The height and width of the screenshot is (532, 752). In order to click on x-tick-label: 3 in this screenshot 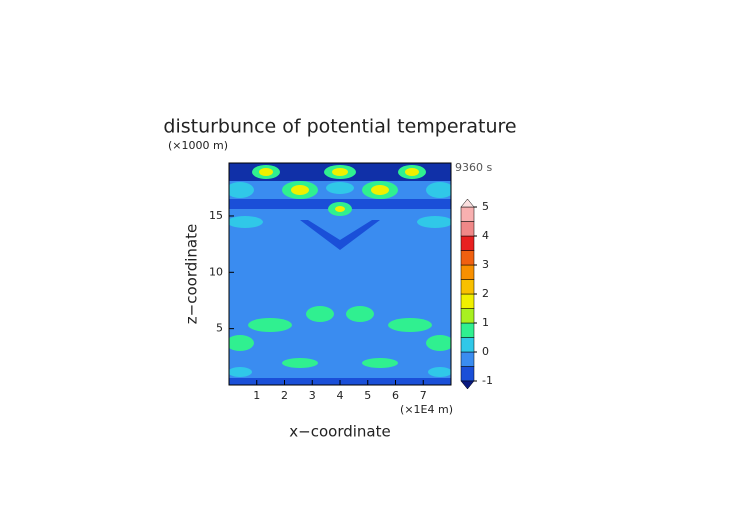, I will do `click(312, 395)`.